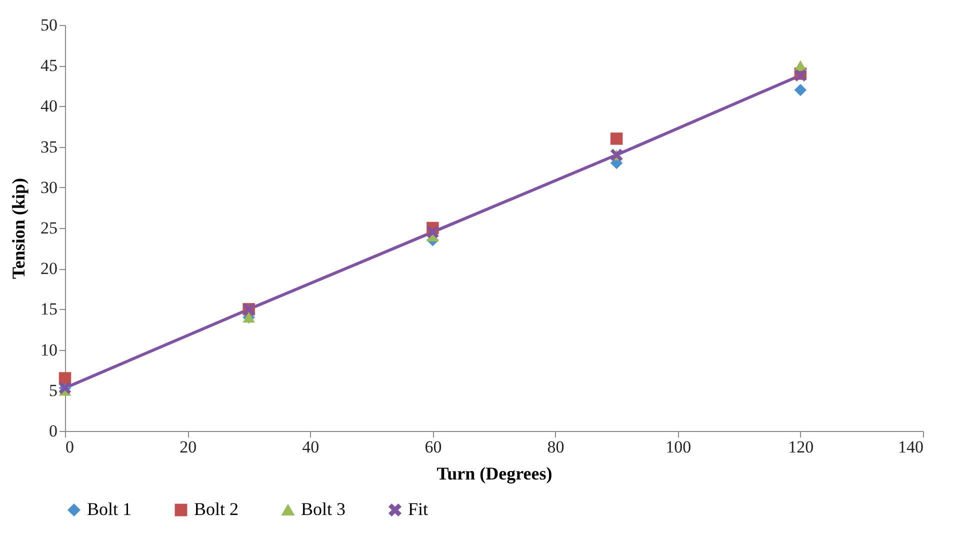 The width and height of the screenshot is (954, 536). Describe the element at coordinates (188, 447) in the screenshot. I see `x-tick-label: 20` at that location.